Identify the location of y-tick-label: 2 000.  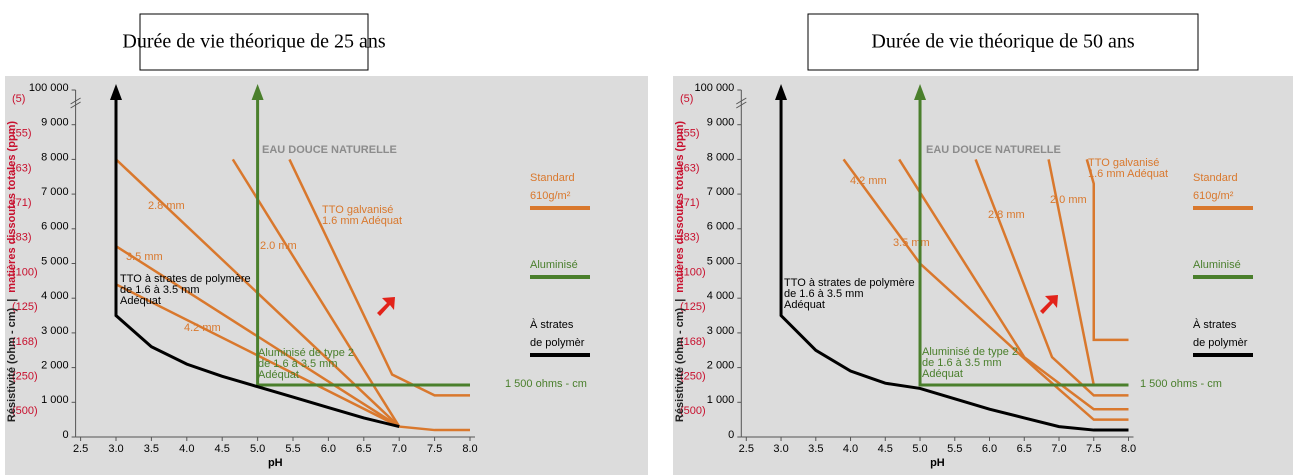
(721, 366).